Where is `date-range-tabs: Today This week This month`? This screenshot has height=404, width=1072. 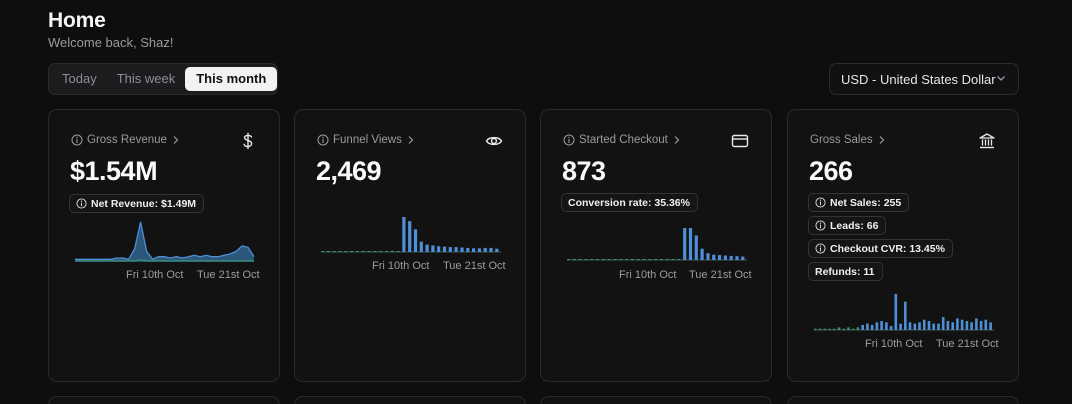
date-range-tabs: Today This week This month is located at coordinates (163, 79).